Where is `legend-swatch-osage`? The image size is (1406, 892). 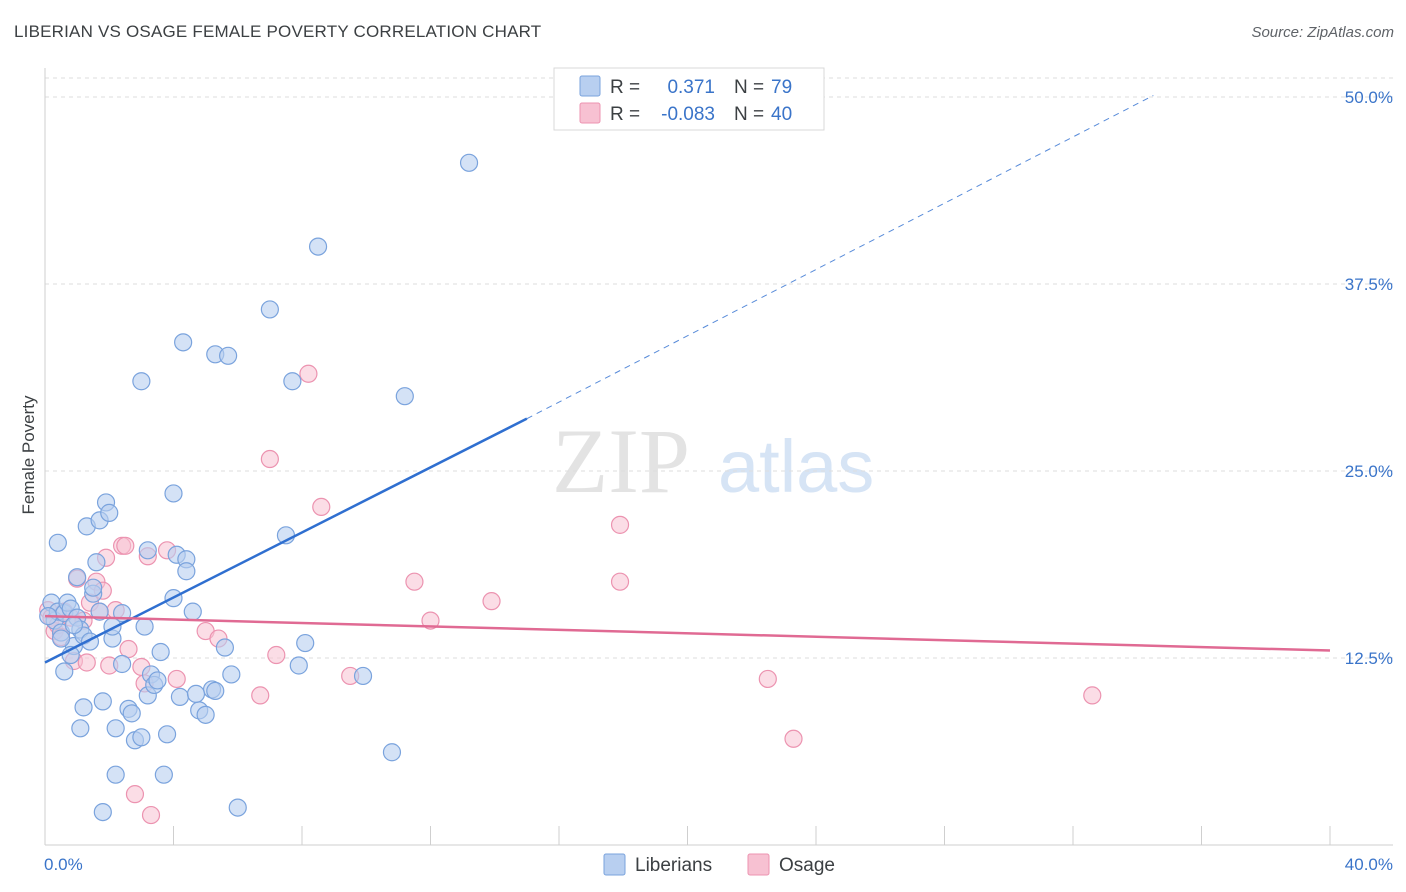
legend-swatch-osage is located at coordinates (590, 113).